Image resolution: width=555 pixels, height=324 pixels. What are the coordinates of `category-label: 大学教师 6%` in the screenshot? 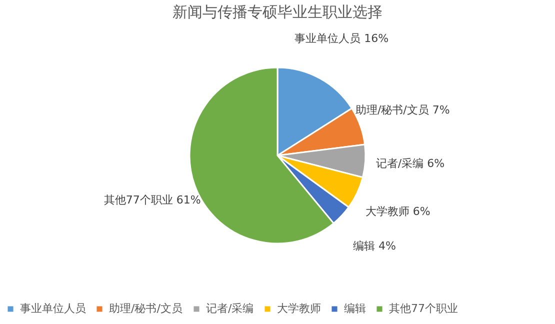 It's located at (397, 211).